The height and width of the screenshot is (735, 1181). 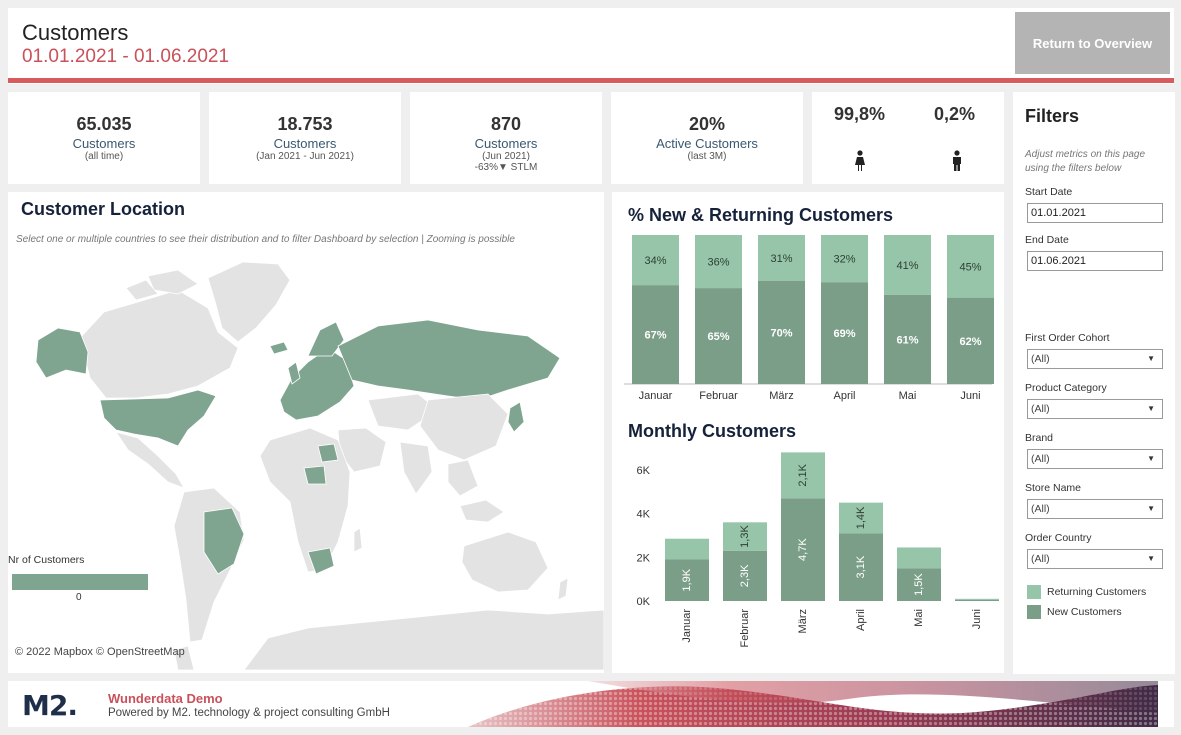 I want to click on map-region-africa, so click(x=305, y=500).